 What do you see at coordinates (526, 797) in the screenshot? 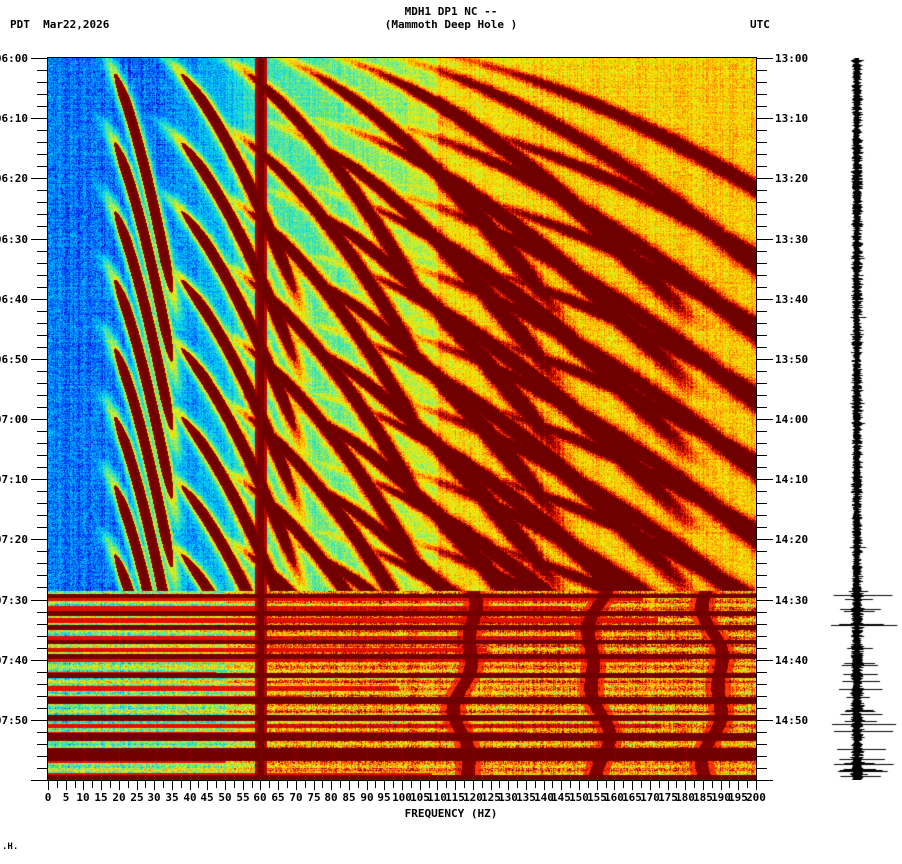
I see `axis-frequency-label: 135` at bounding box center [526, 797].